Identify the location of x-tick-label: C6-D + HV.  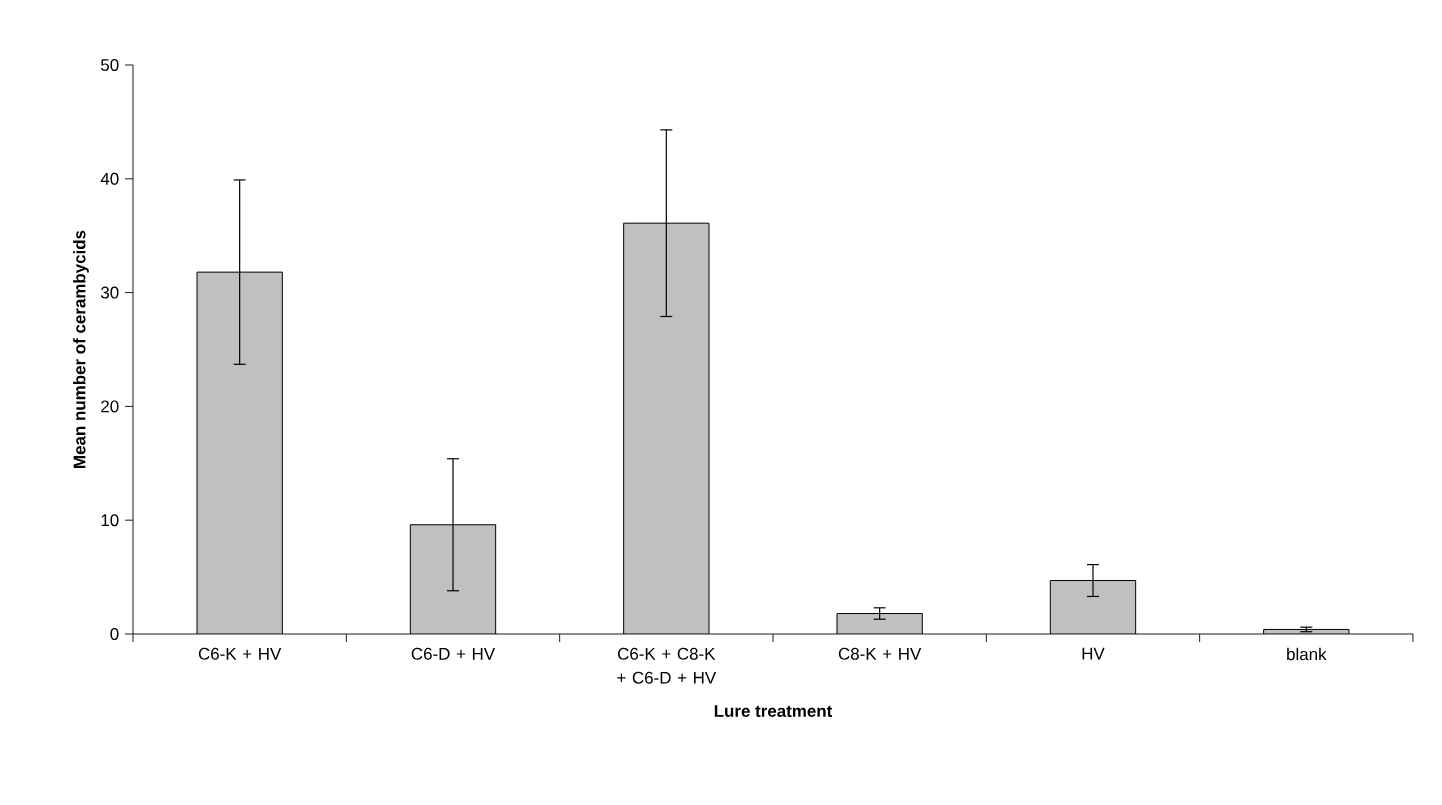
(453, 653).